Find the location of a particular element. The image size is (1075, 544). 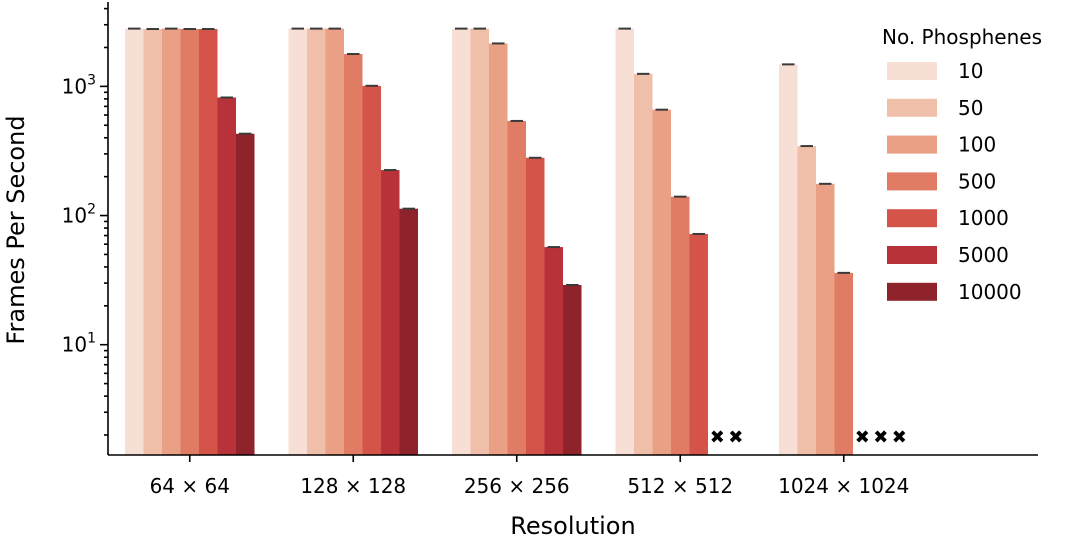

legend-label: 500 is located at coordinates (977, 181).